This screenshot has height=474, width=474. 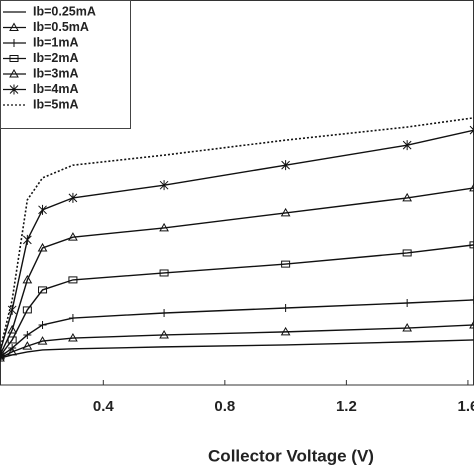 I want to click on legend-label: Ib=1mA, so click(x=56, y=42).